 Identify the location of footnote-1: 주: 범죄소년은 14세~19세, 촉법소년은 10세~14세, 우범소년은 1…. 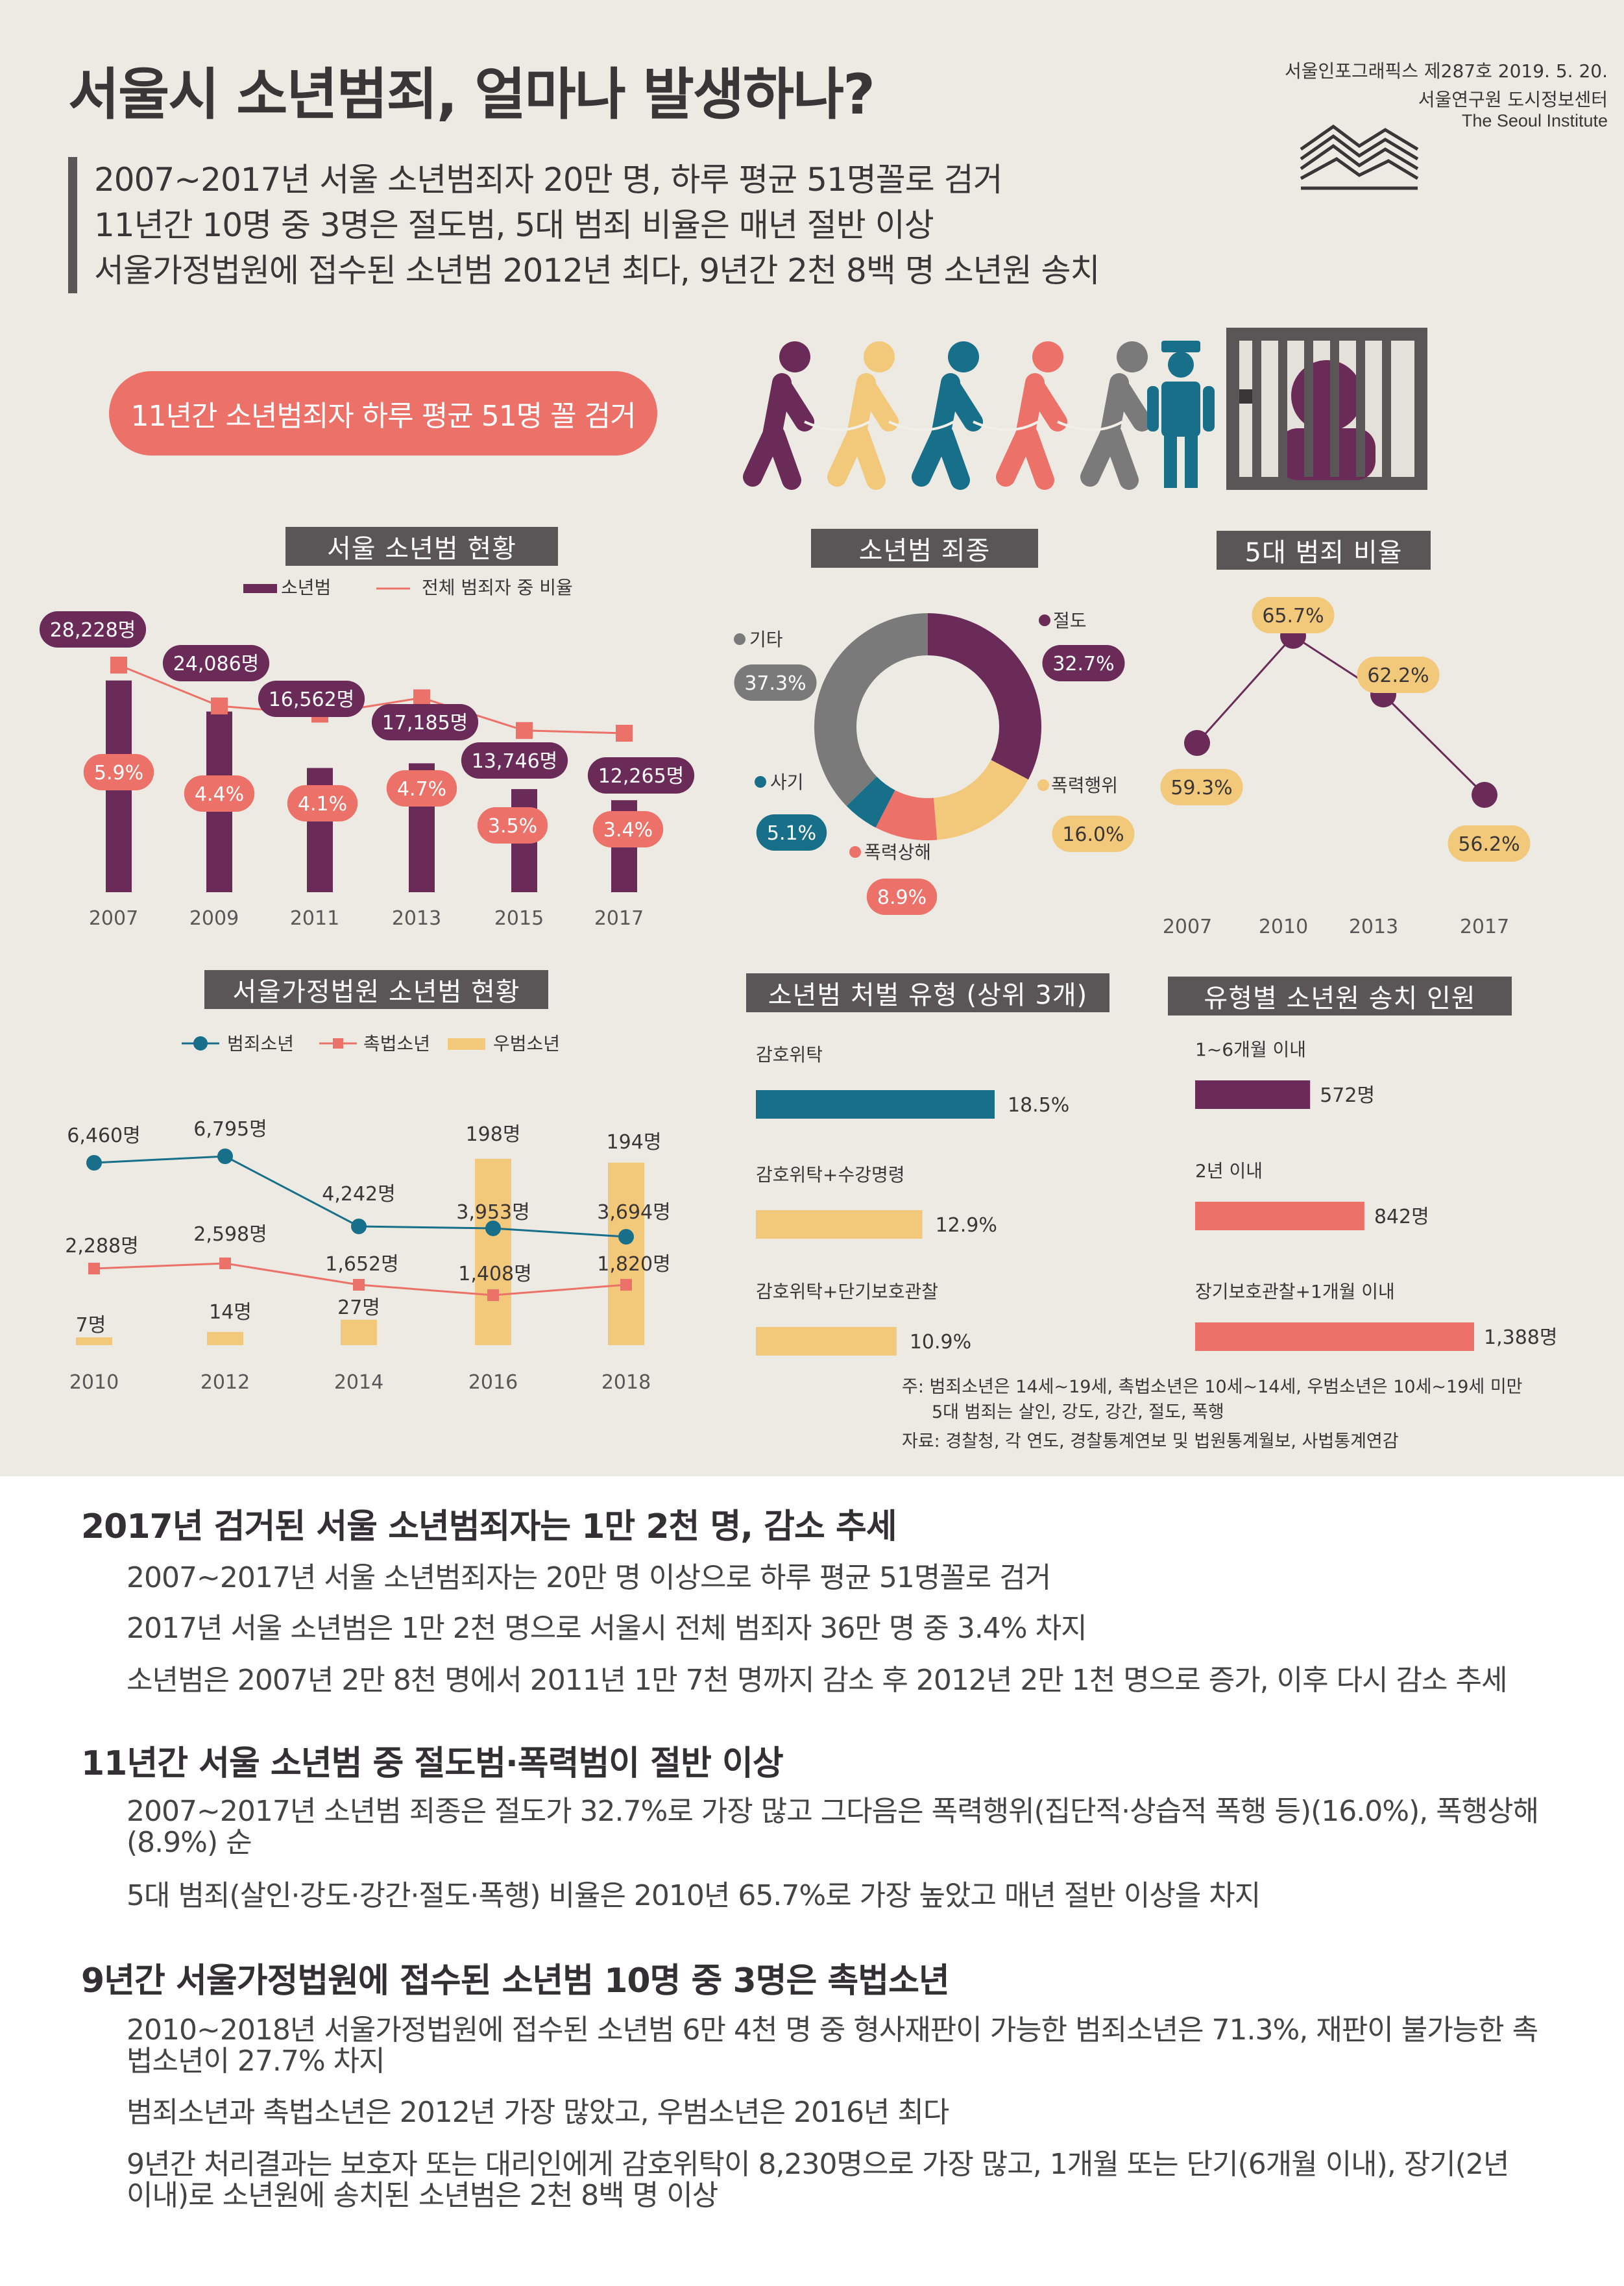
(1212, 1387).